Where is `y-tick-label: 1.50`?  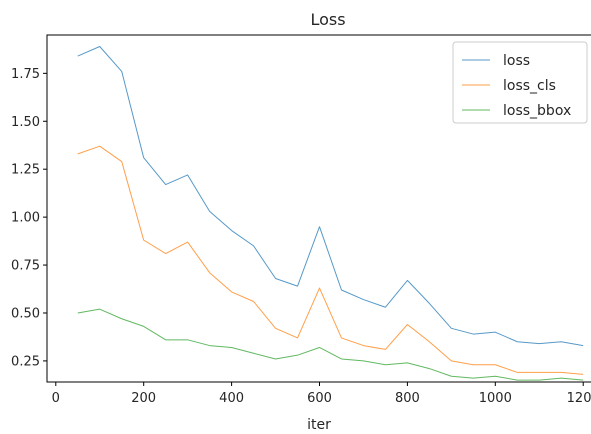 y-tick-label: 1.50 is located at coordinates (25, 122).